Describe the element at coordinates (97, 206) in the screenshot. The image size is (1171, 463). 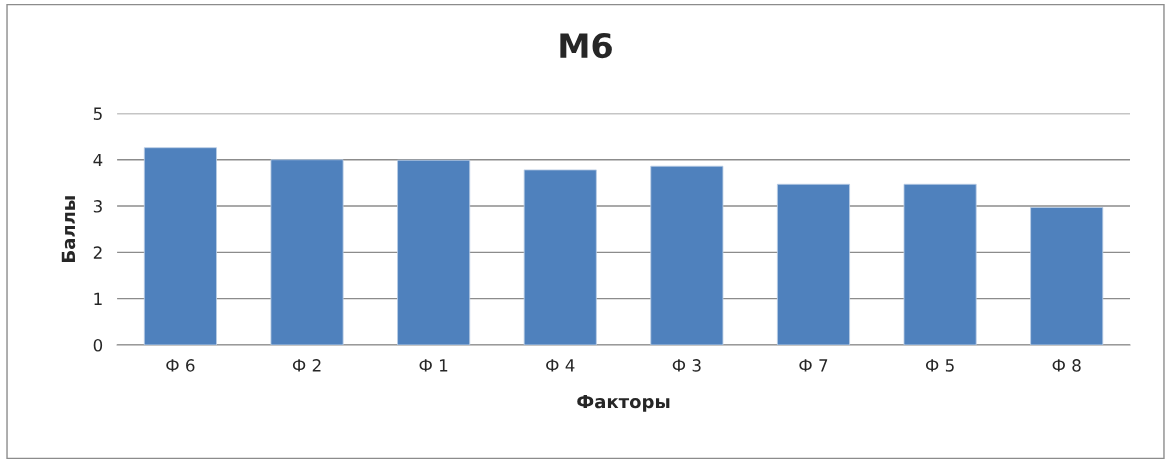
I see `y-tick-label: 3` at that location.